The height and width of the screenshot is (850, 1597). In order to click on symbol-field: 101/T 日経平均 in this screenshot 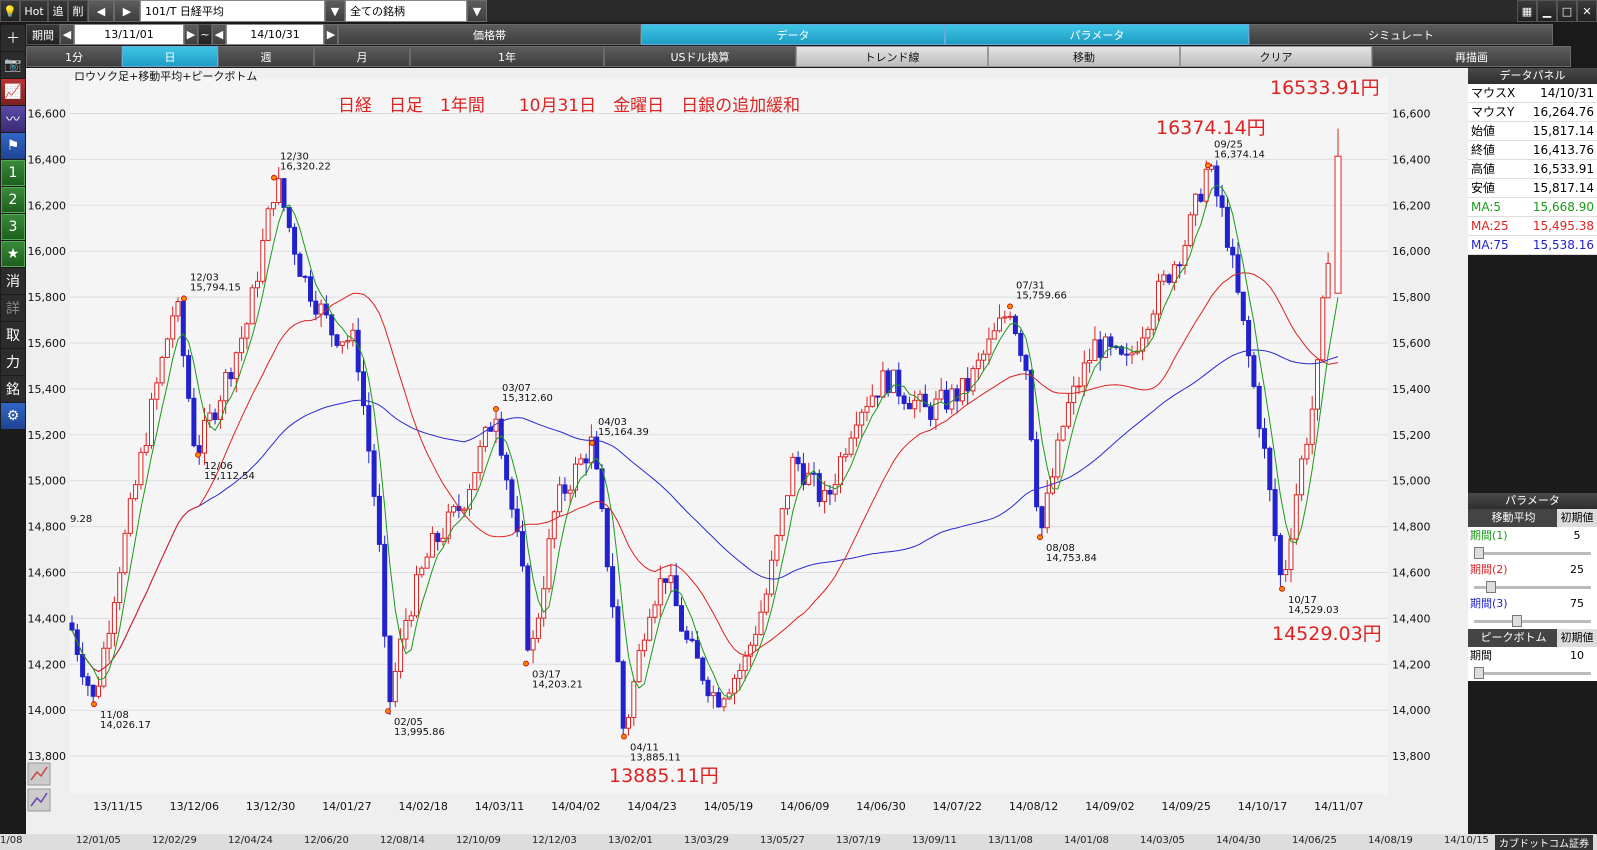, I will do `click(232, 11)`.